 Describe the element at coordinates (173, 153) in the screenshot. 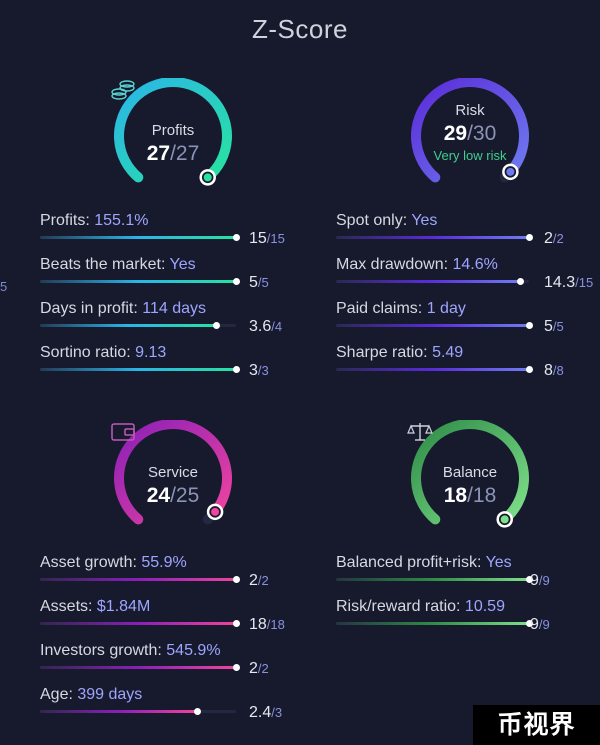

I see `profits-score: 27/27` at that location.